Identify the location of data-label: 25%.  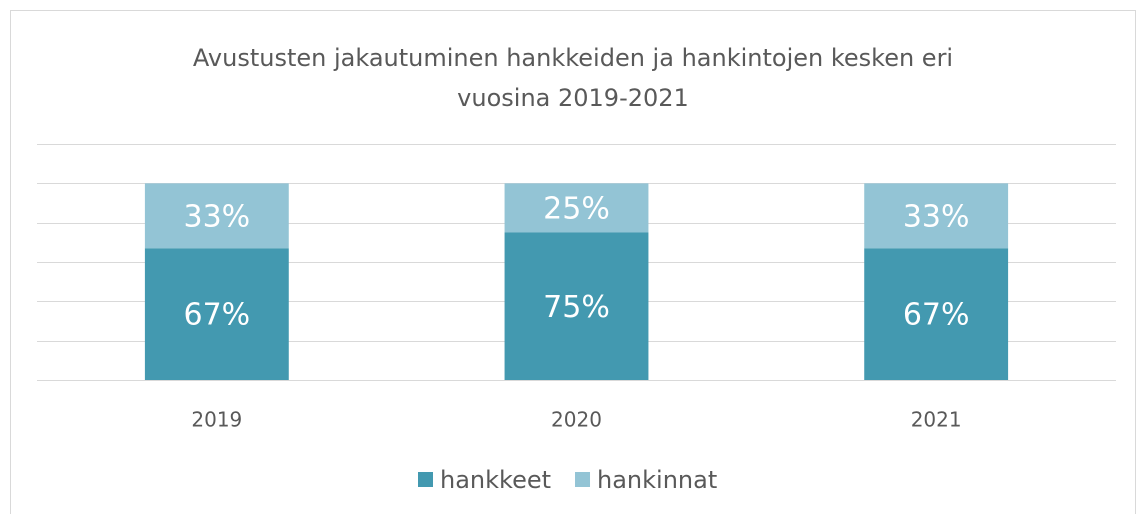
(576, 208).